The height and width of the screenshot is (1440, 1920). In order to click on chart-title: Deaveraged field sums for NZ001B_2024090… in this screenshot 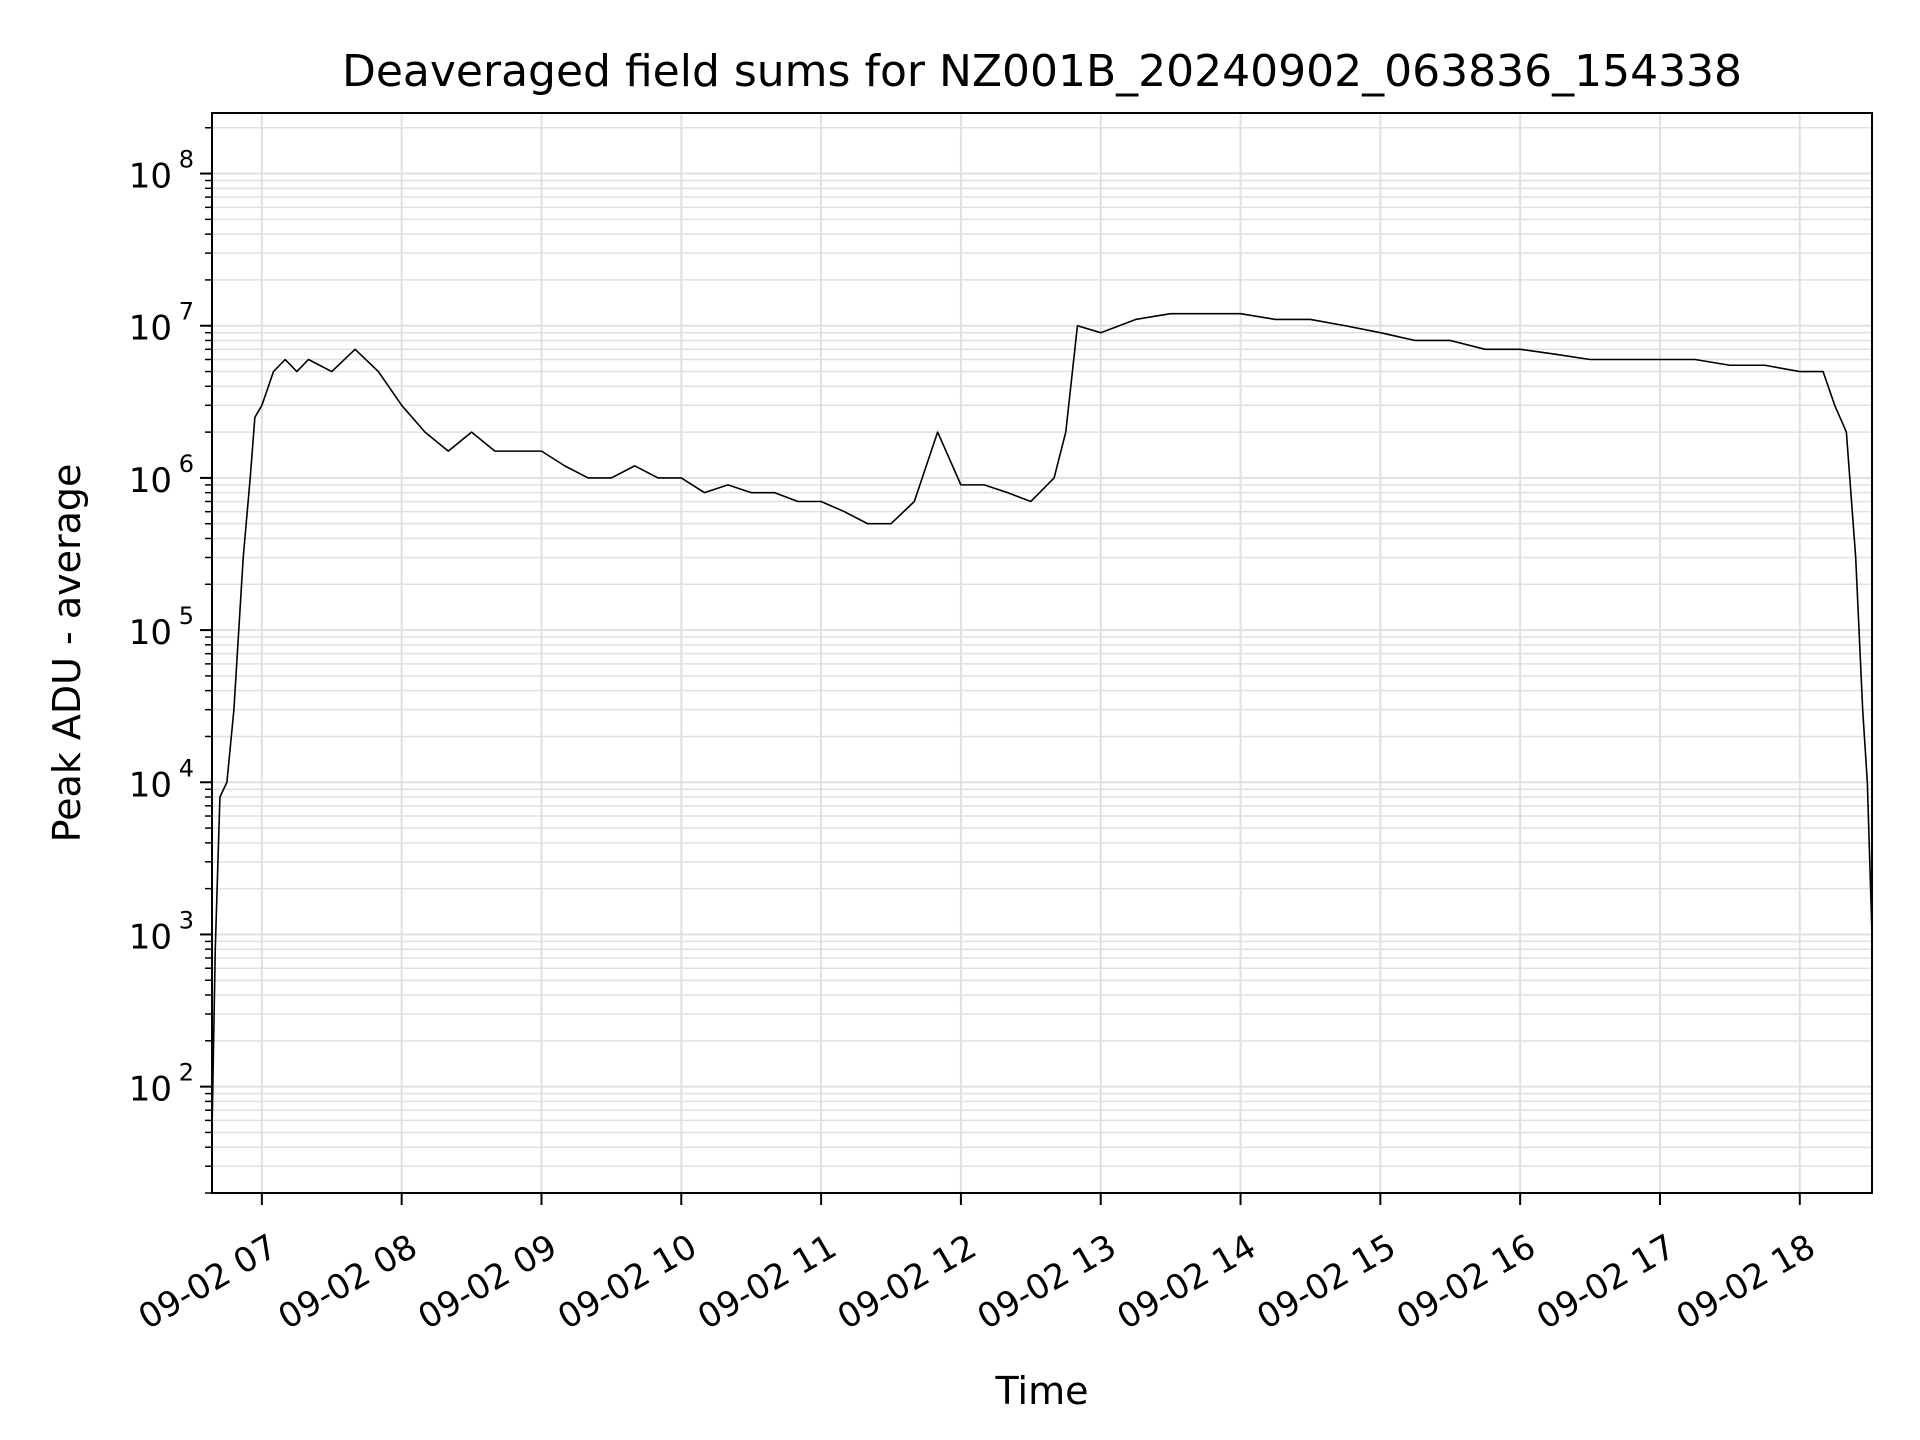, I will do `click(1042, 71)`.